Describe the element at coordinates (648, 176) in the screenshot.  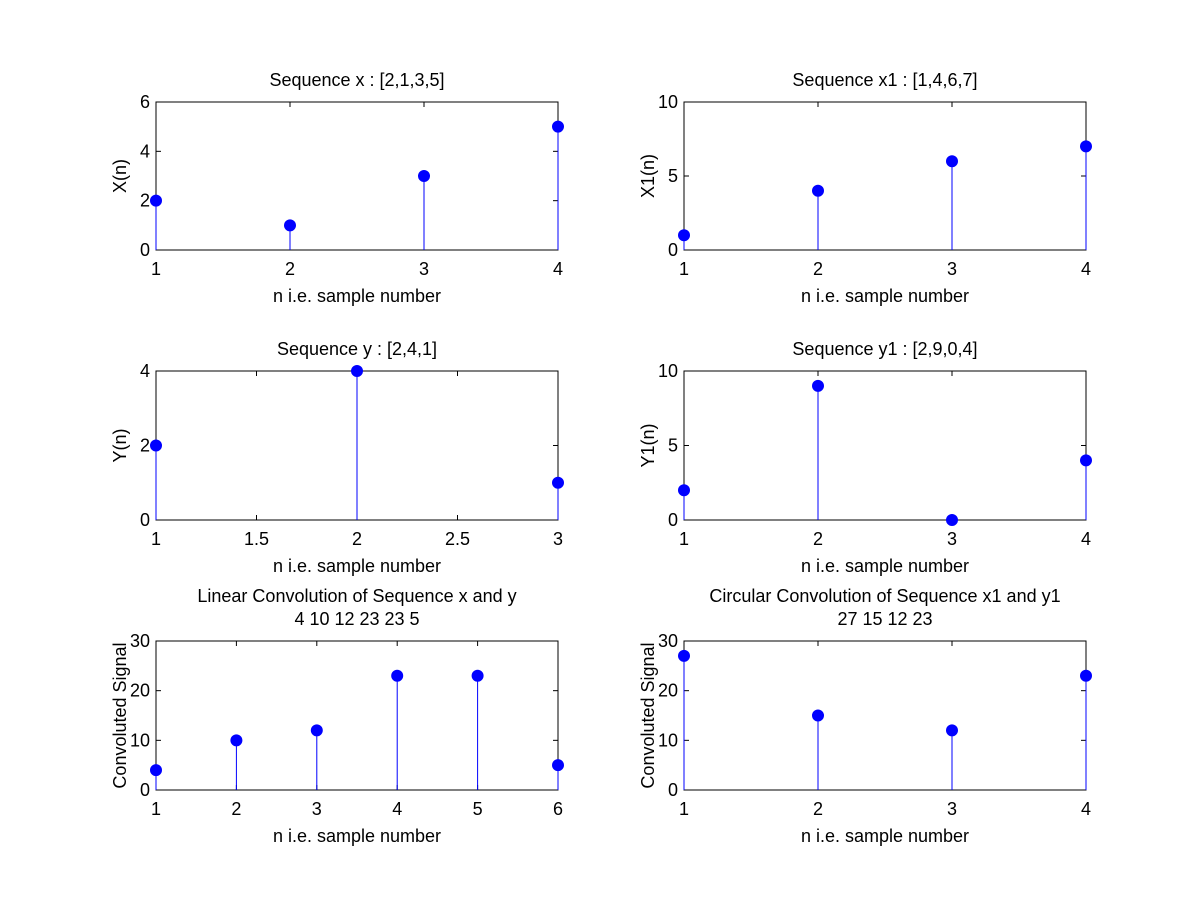
I see `y-axis-label: X1(n)` at that location.